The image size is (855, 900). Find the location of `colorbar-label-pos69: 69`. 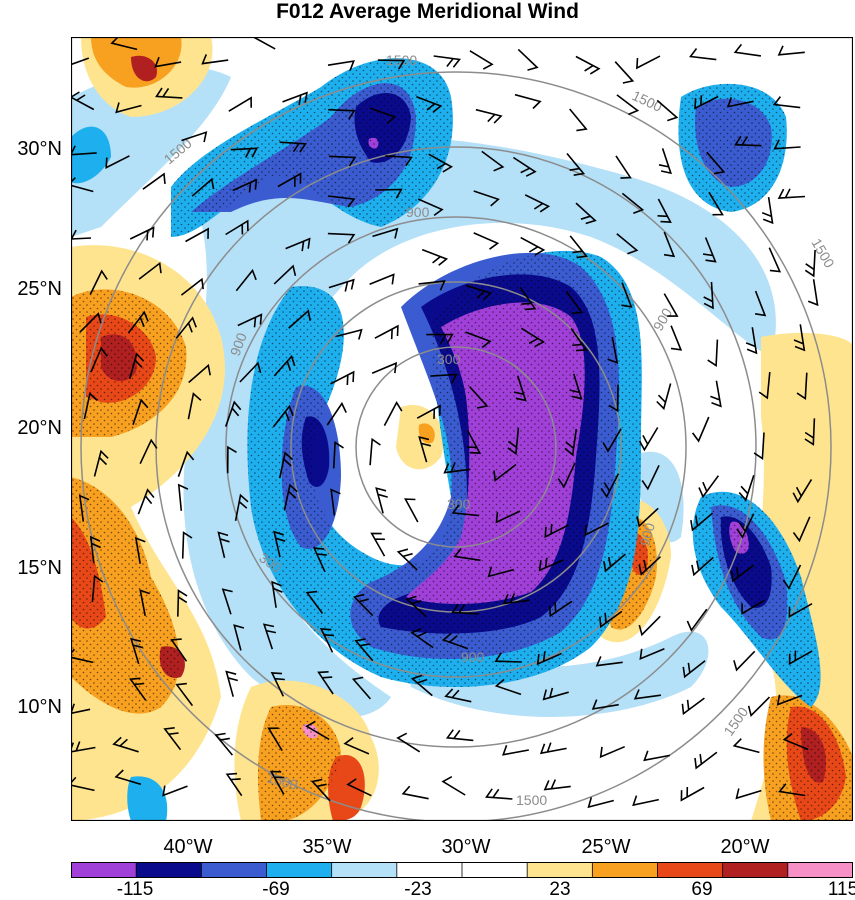

colorbar-label-pos69: 69 is located at coordinates (702, 889).